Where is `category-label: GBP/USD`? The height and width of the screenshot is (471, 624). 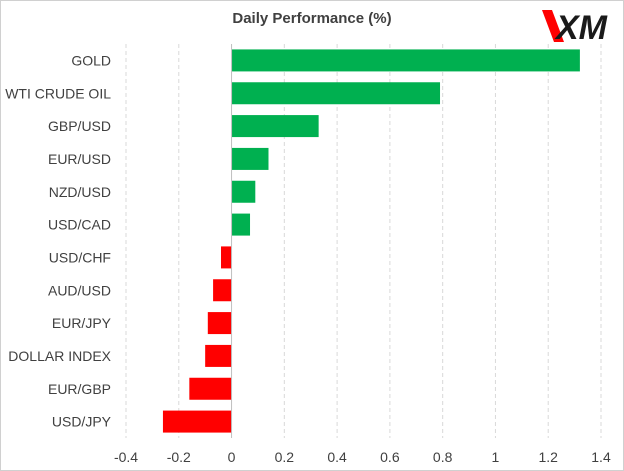 category-label: GBP/USD is located at coordinates (79, 126).